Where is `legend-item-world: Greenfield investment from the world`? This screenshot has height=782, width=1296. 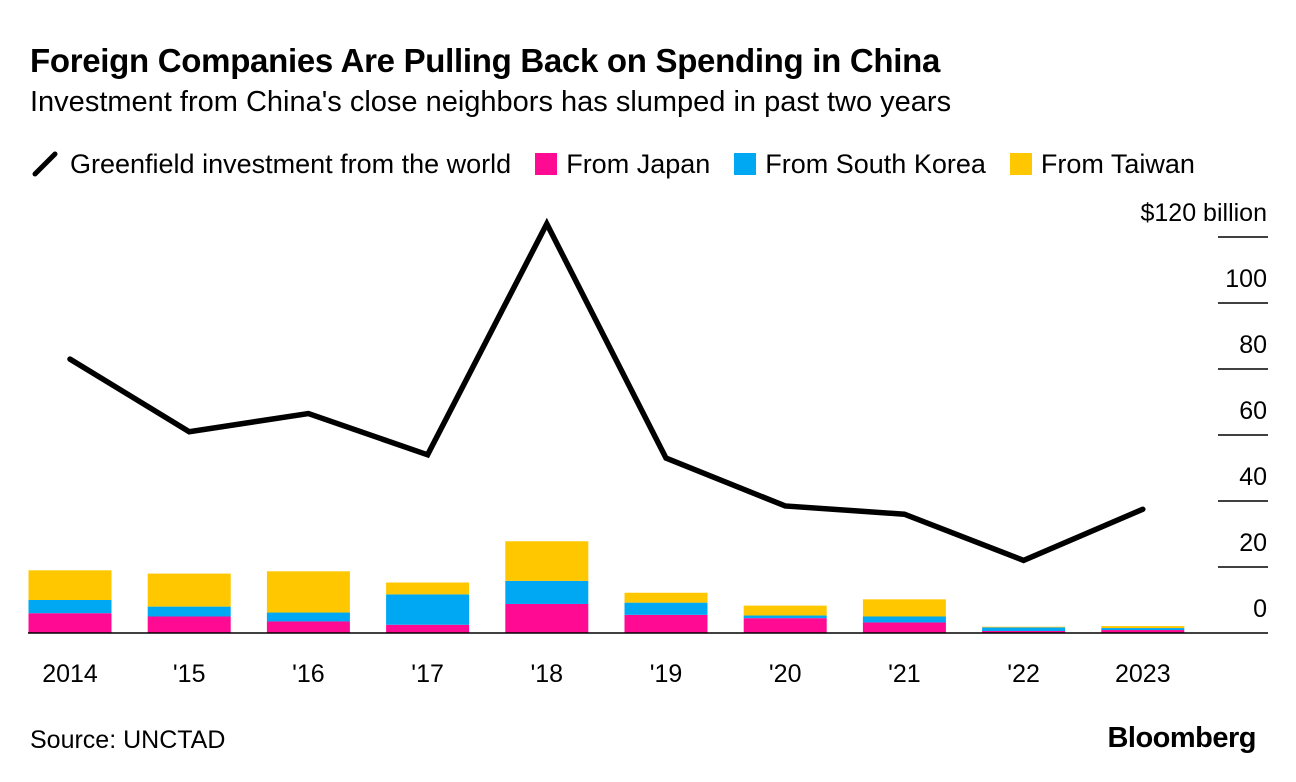 legend-item-world: Greenfield investment from the world is located at coordinates (270, 164).